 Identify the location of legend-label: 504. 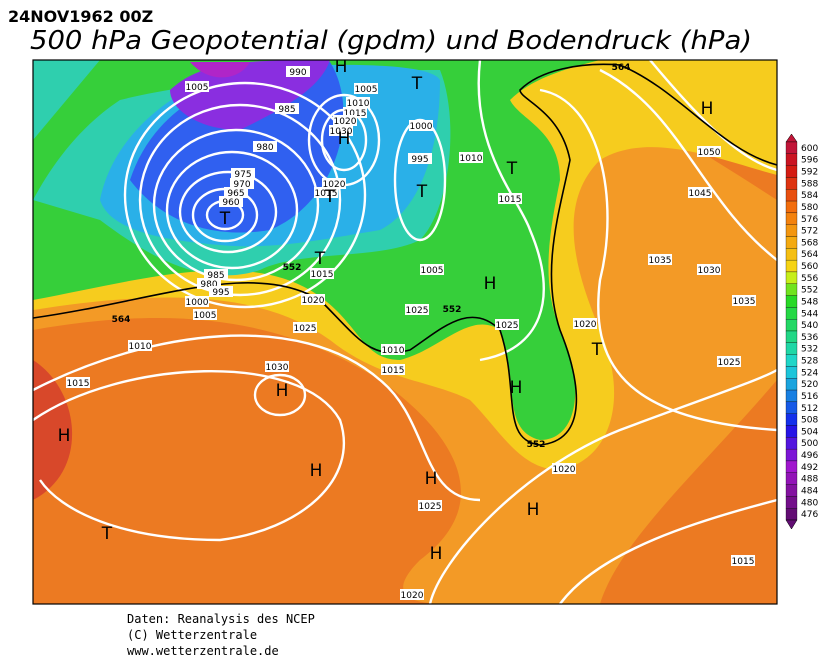
(809, 432).